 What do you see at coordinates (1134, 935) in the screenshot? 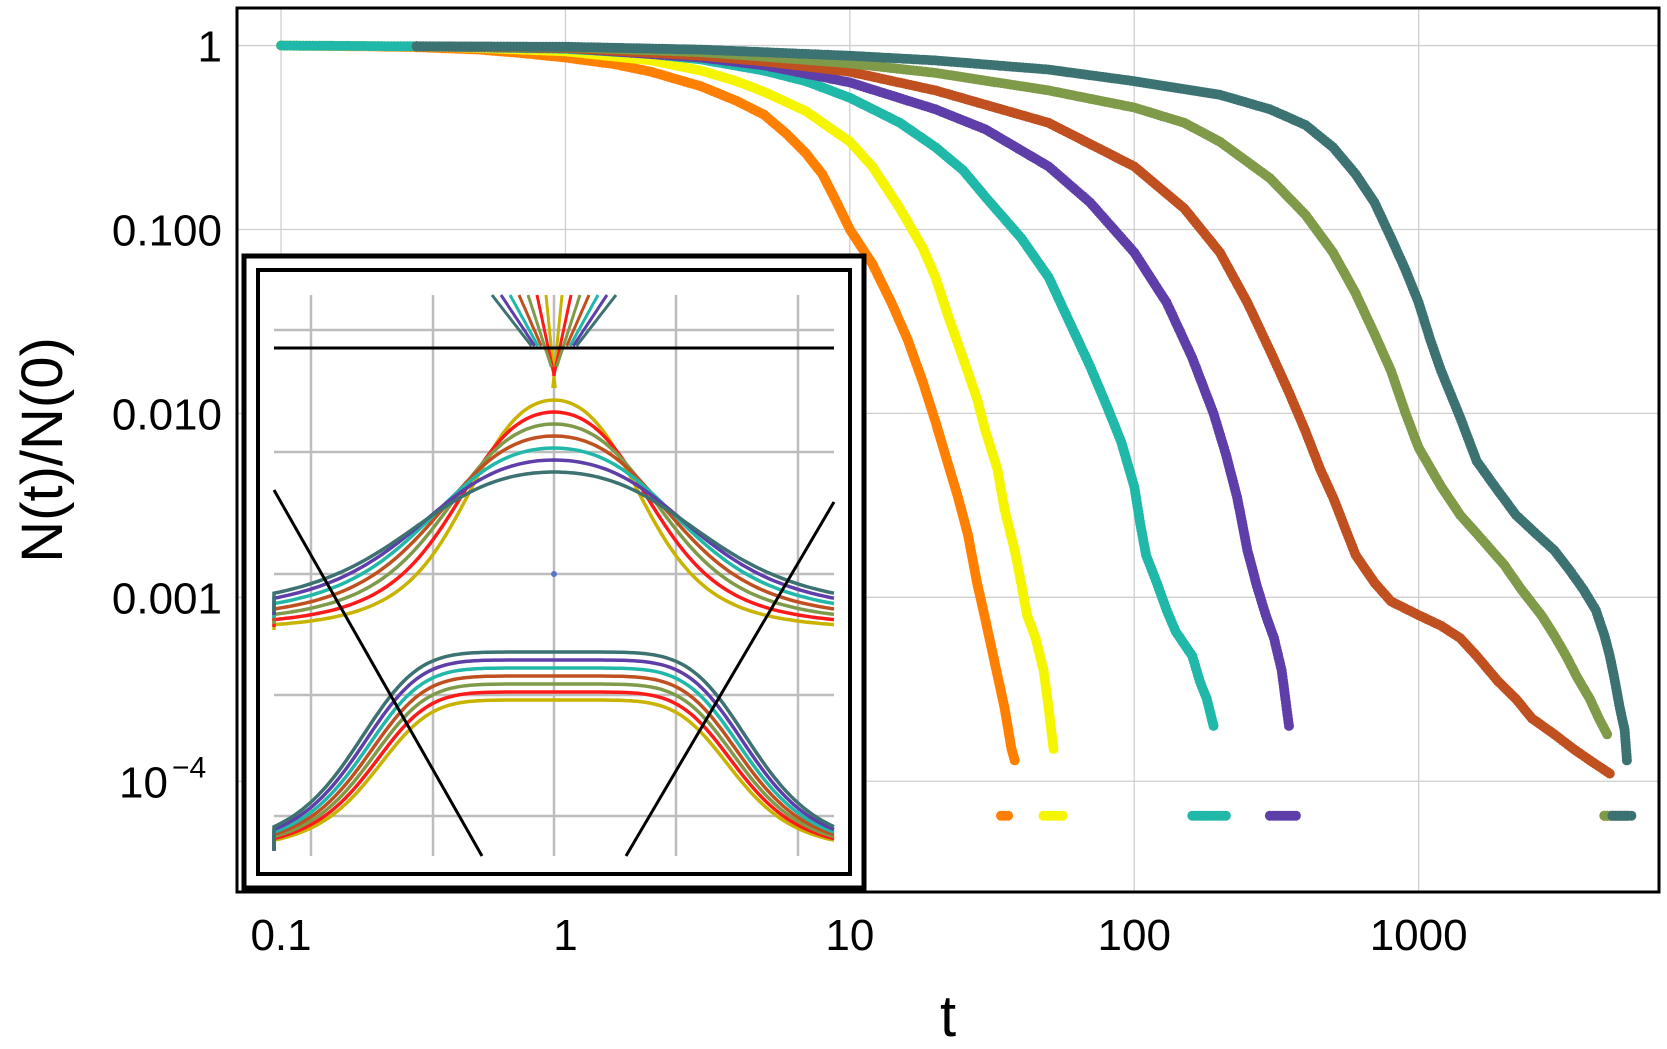
I see `x-tick-label: 100` at bounding box center [1134, 935].